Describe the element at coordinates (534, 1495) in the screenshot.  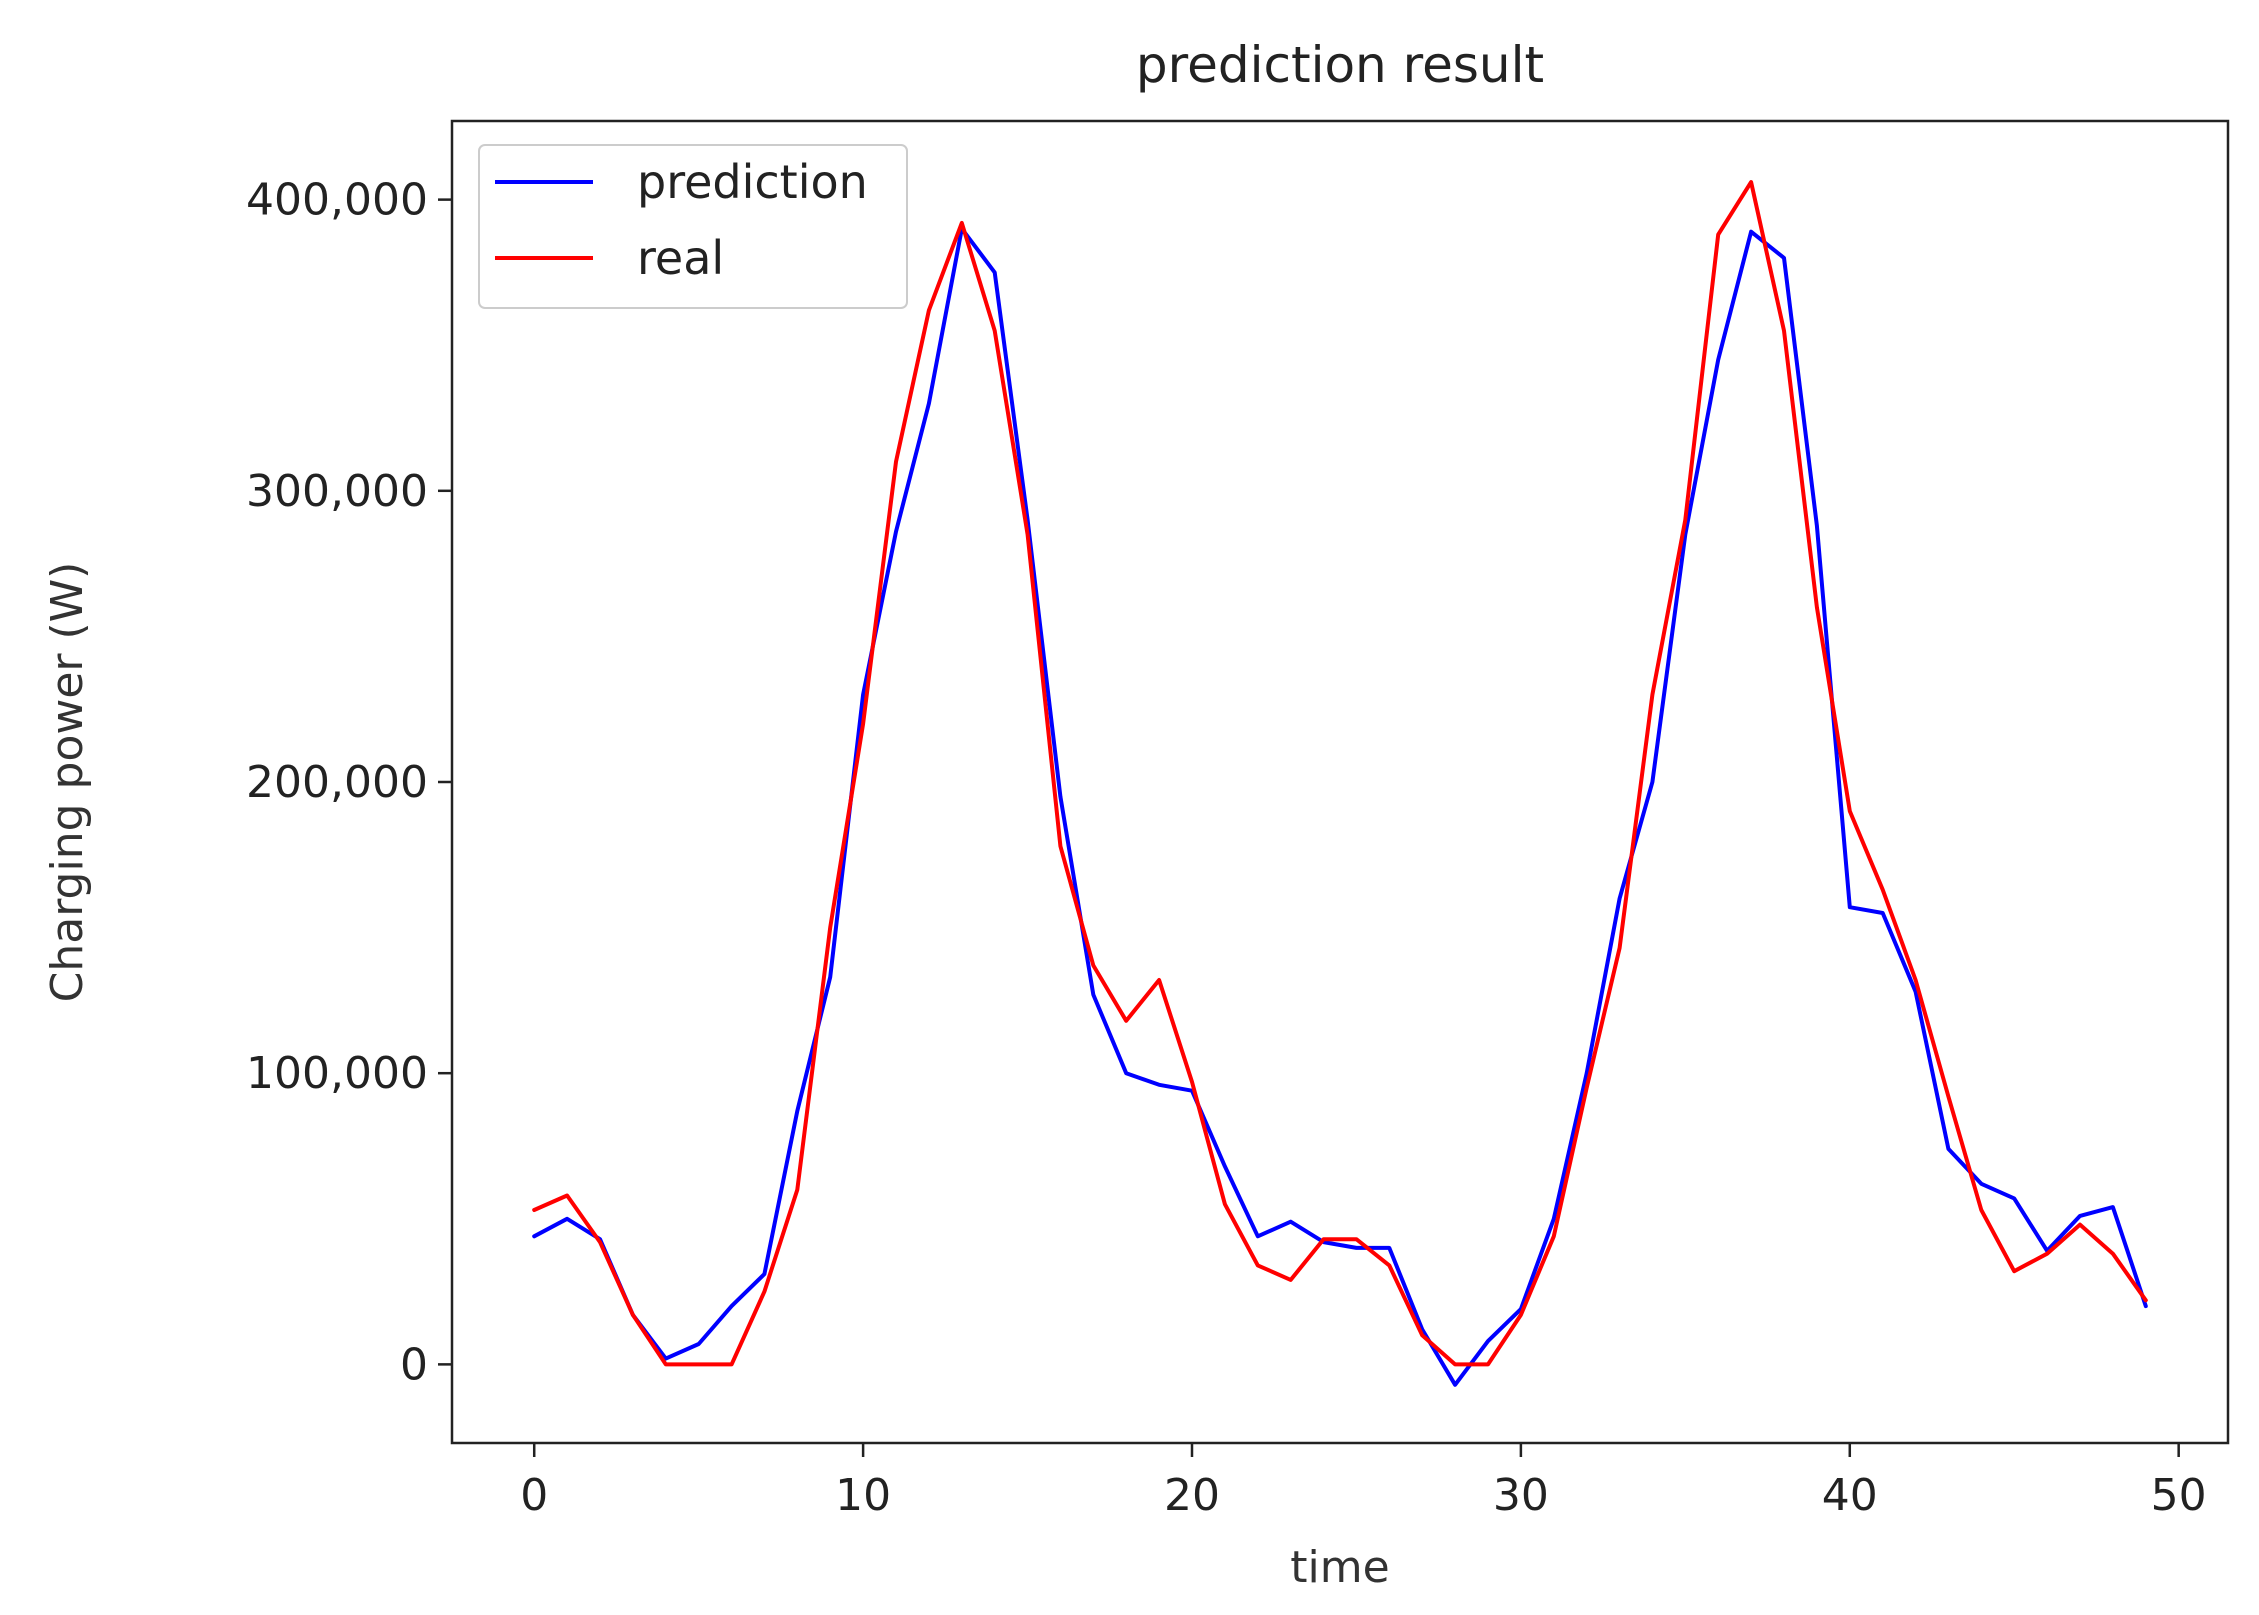
I see `x-tick-label: 0` at that location.